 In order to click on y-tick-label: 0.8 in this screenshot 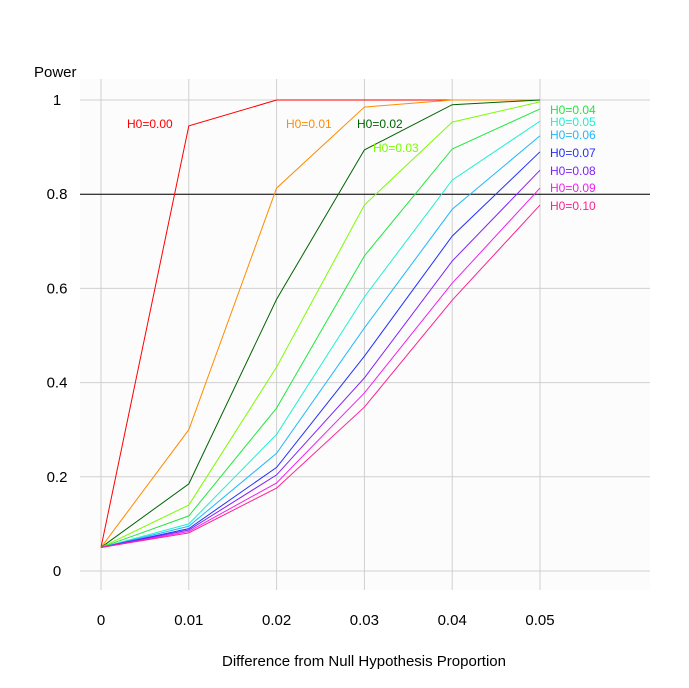, I will do `click(57, 194)`.